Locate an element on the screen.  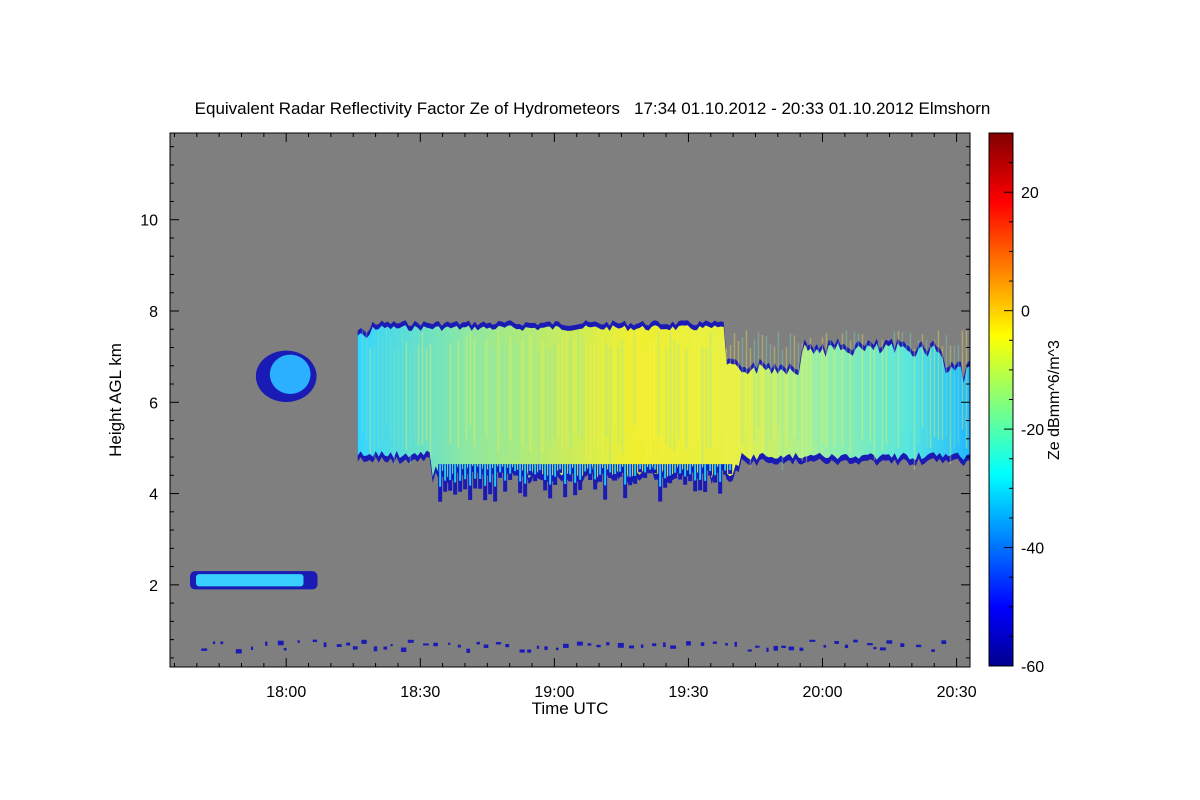
x-tick-label: 20:00 is located at coordinates (822, 692).